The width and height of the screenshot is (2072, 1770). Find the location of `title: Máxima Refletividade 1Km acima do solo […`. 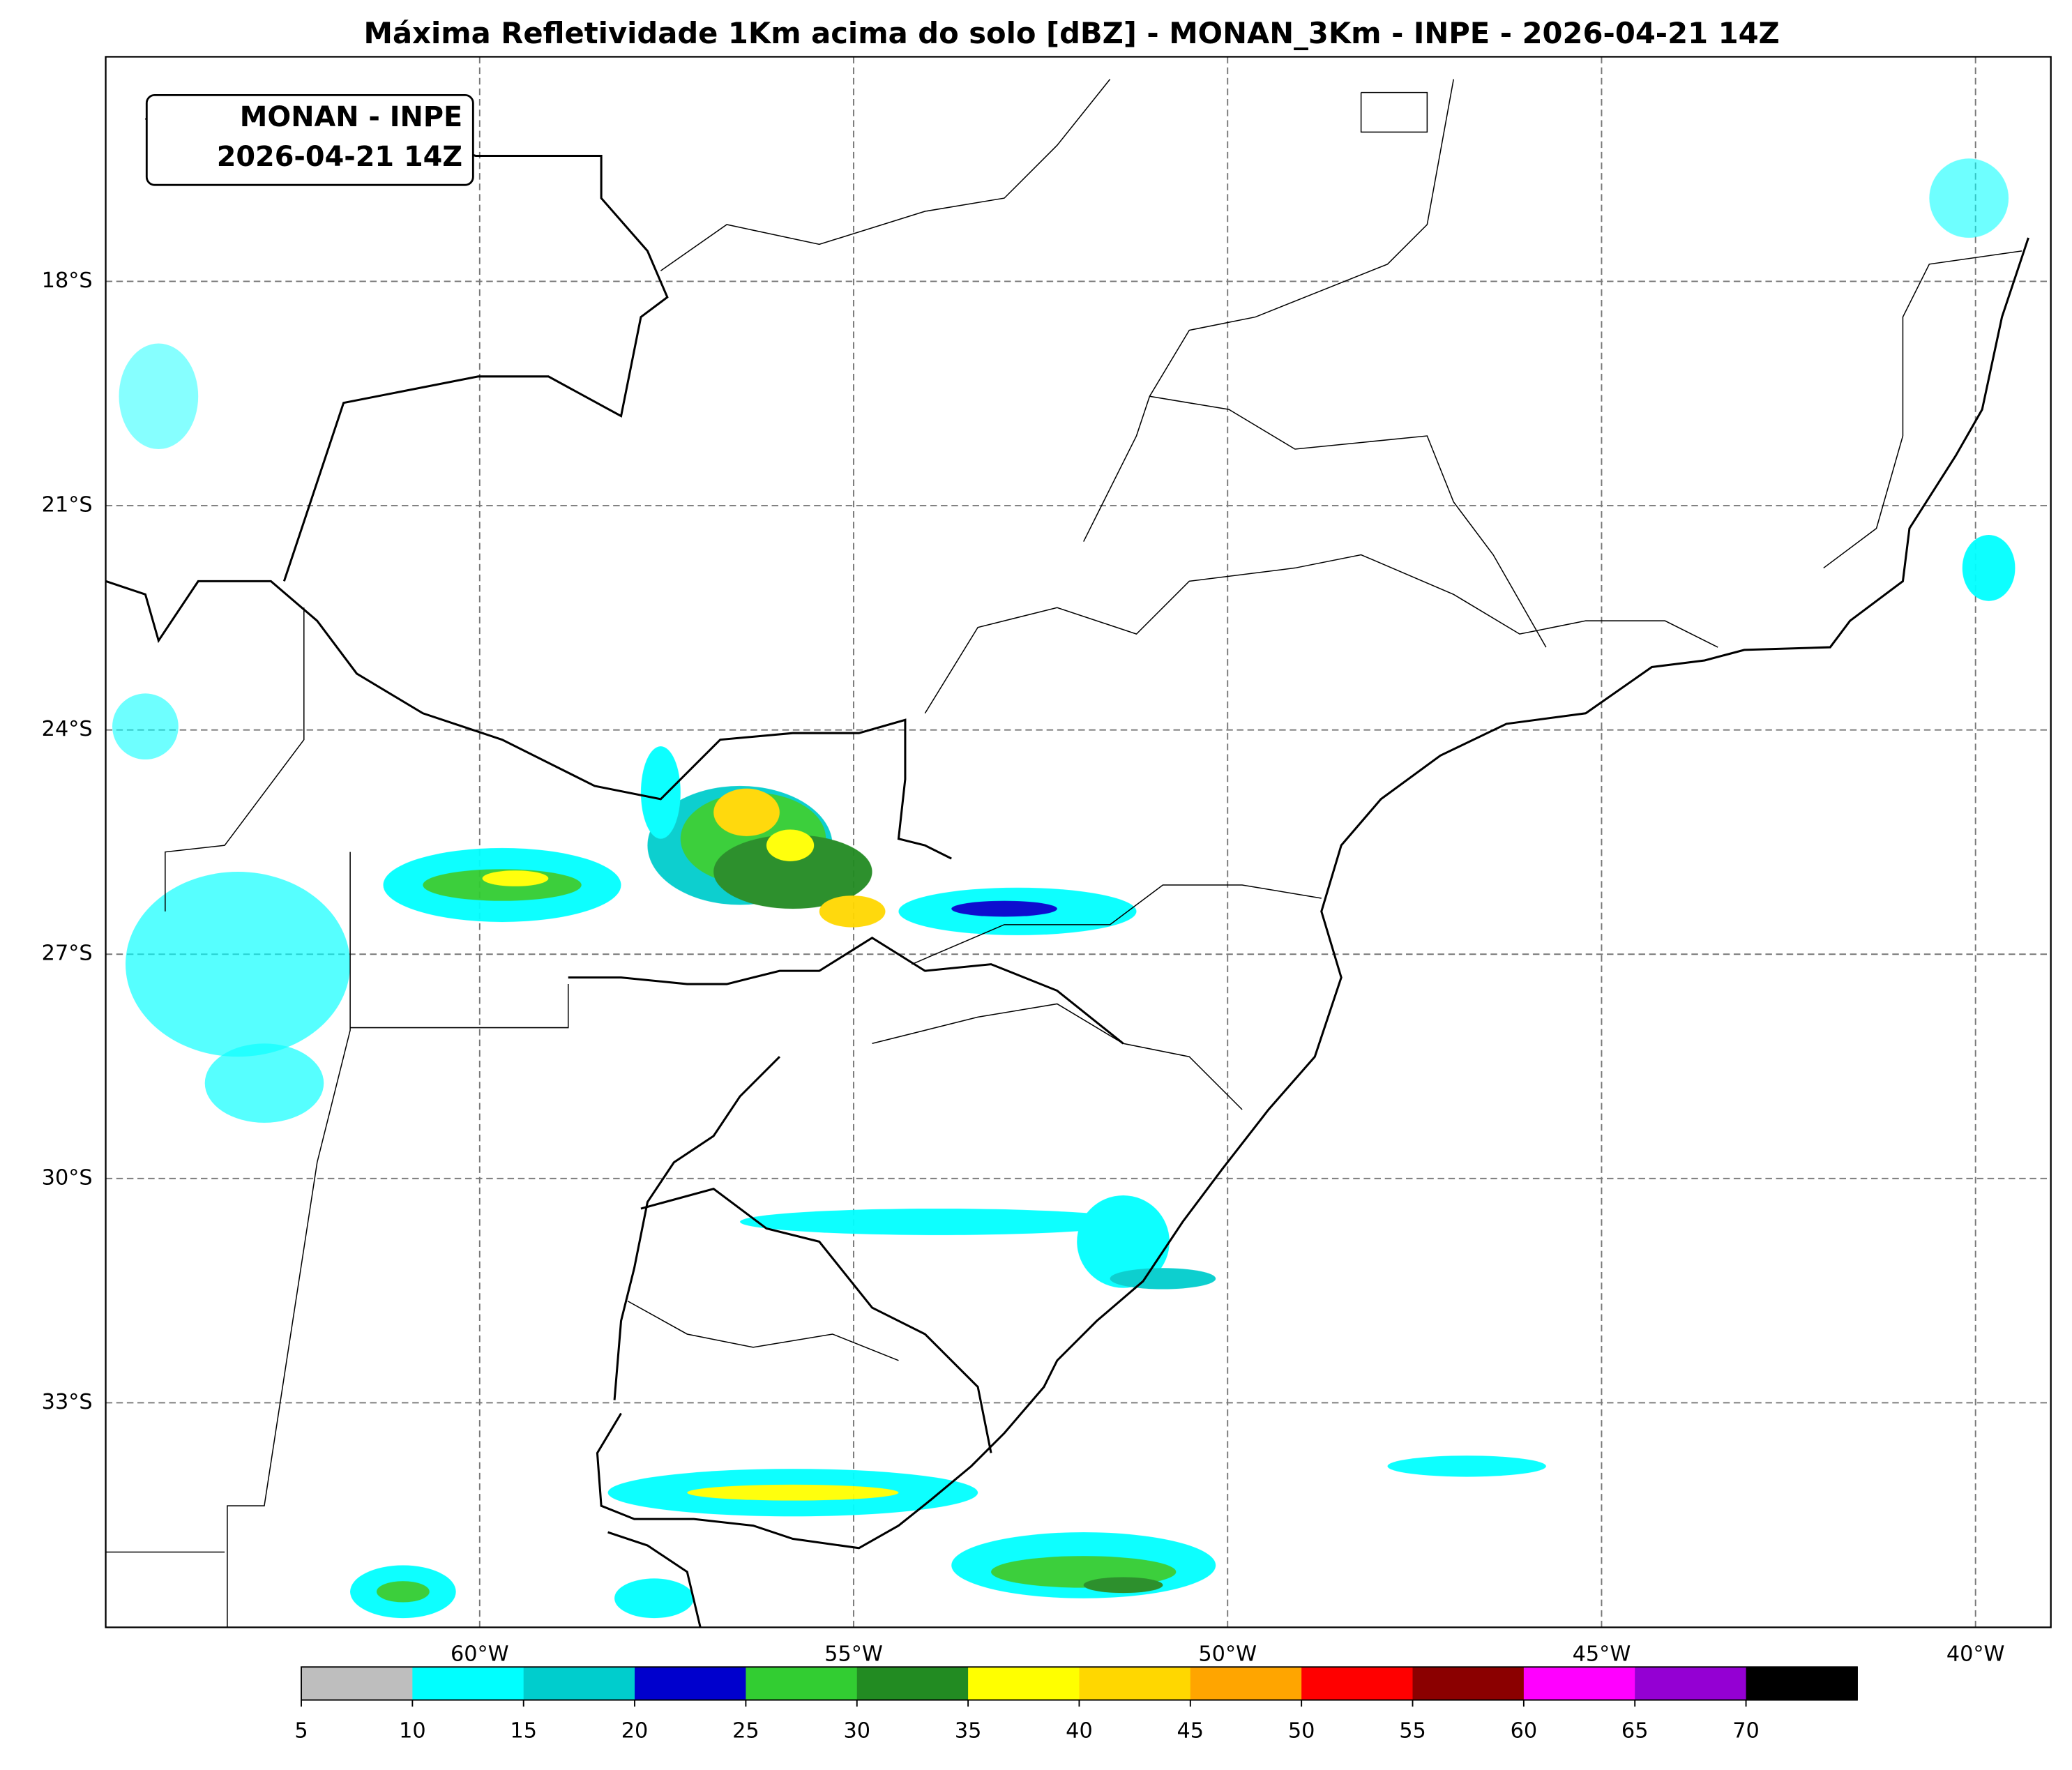

title: Máxima Refletividade 1Km acima do solo [… is located at coordinates (1072, 33).